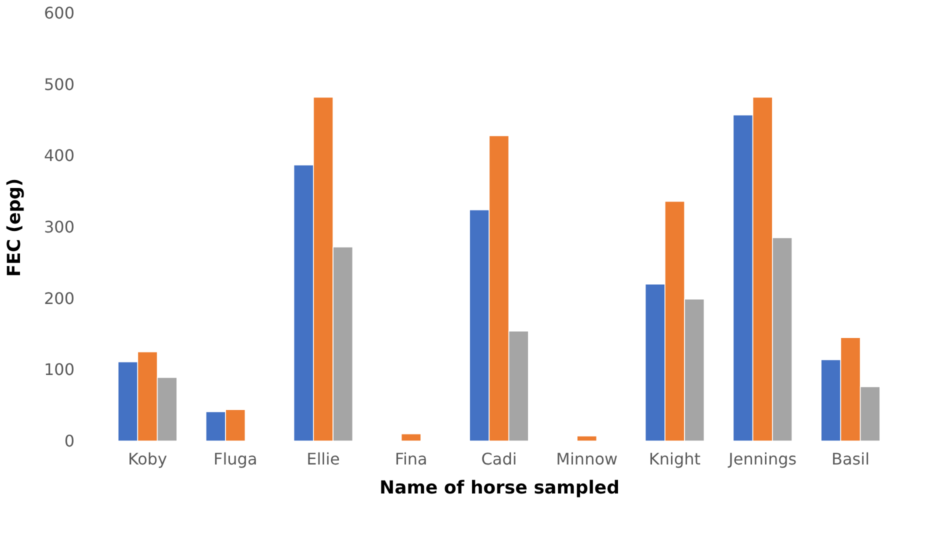 Image resolution: width=950 pixels, height=550 pixels. I want to click on x-axis-title: Name of horse sampled, so click(500, 488).